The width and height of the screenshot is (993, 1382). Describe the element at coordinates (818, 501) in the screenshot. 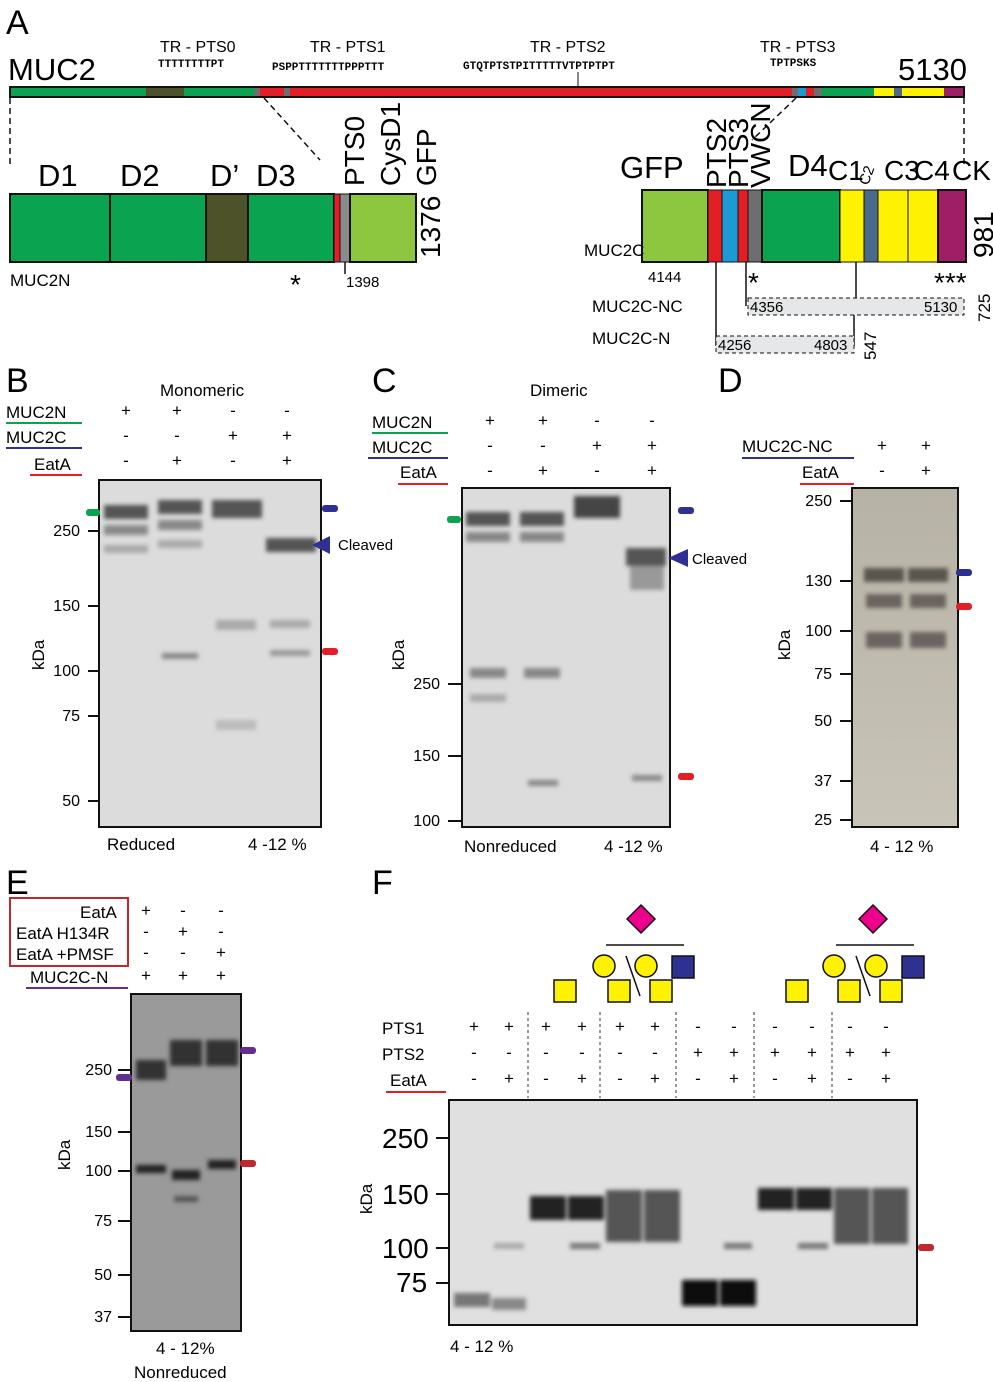

I see `svg-text: 250` at that location.